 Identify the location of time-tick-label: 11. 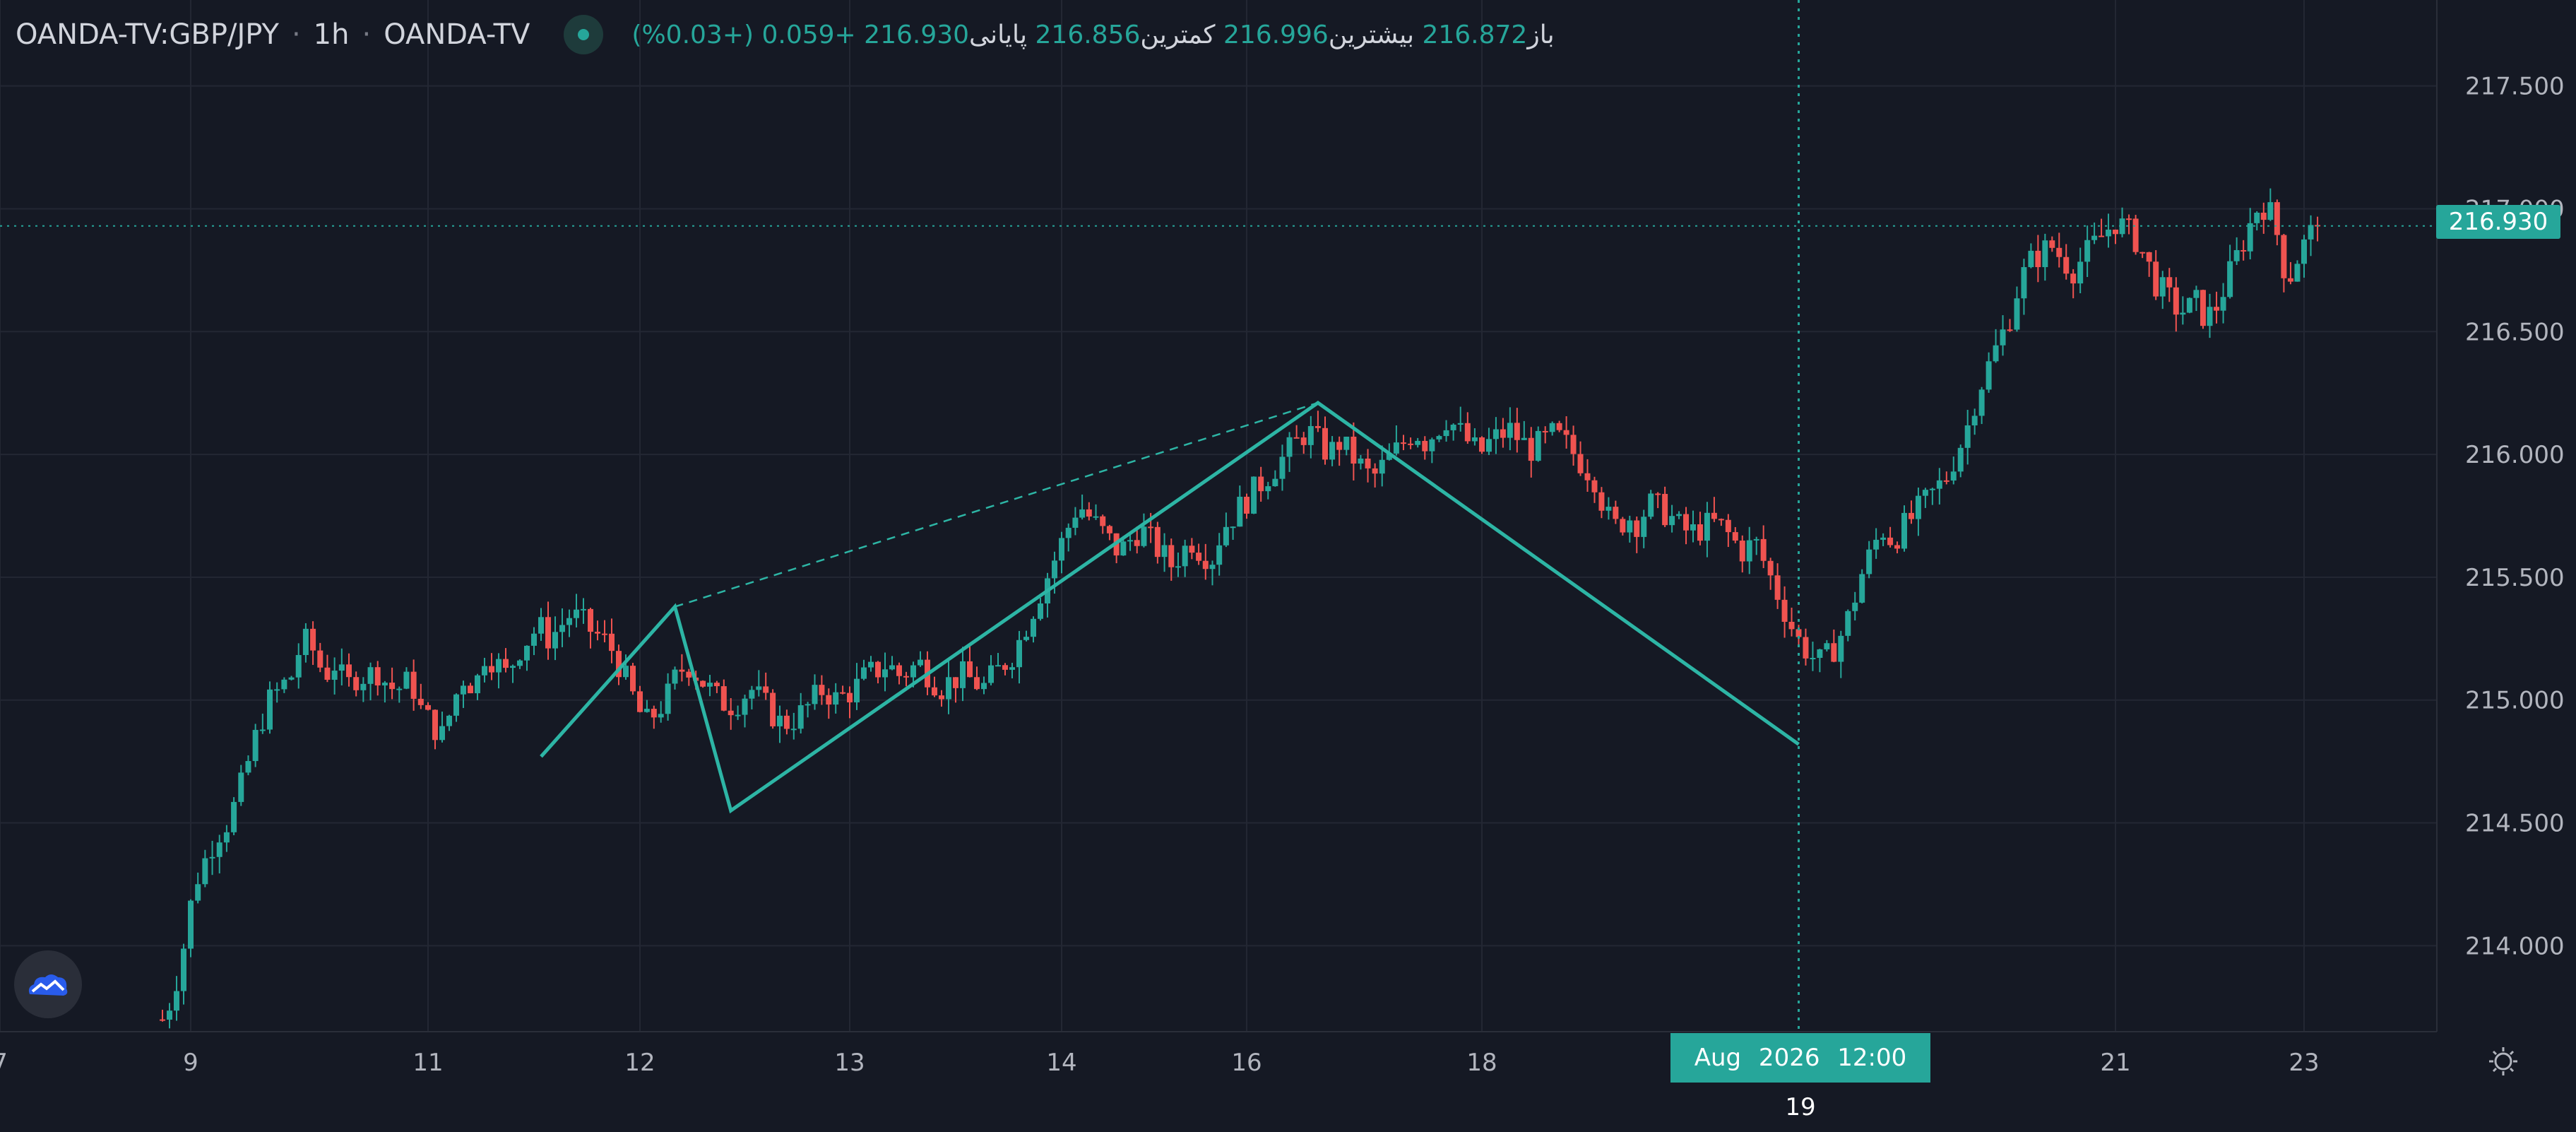
(427, 1063).